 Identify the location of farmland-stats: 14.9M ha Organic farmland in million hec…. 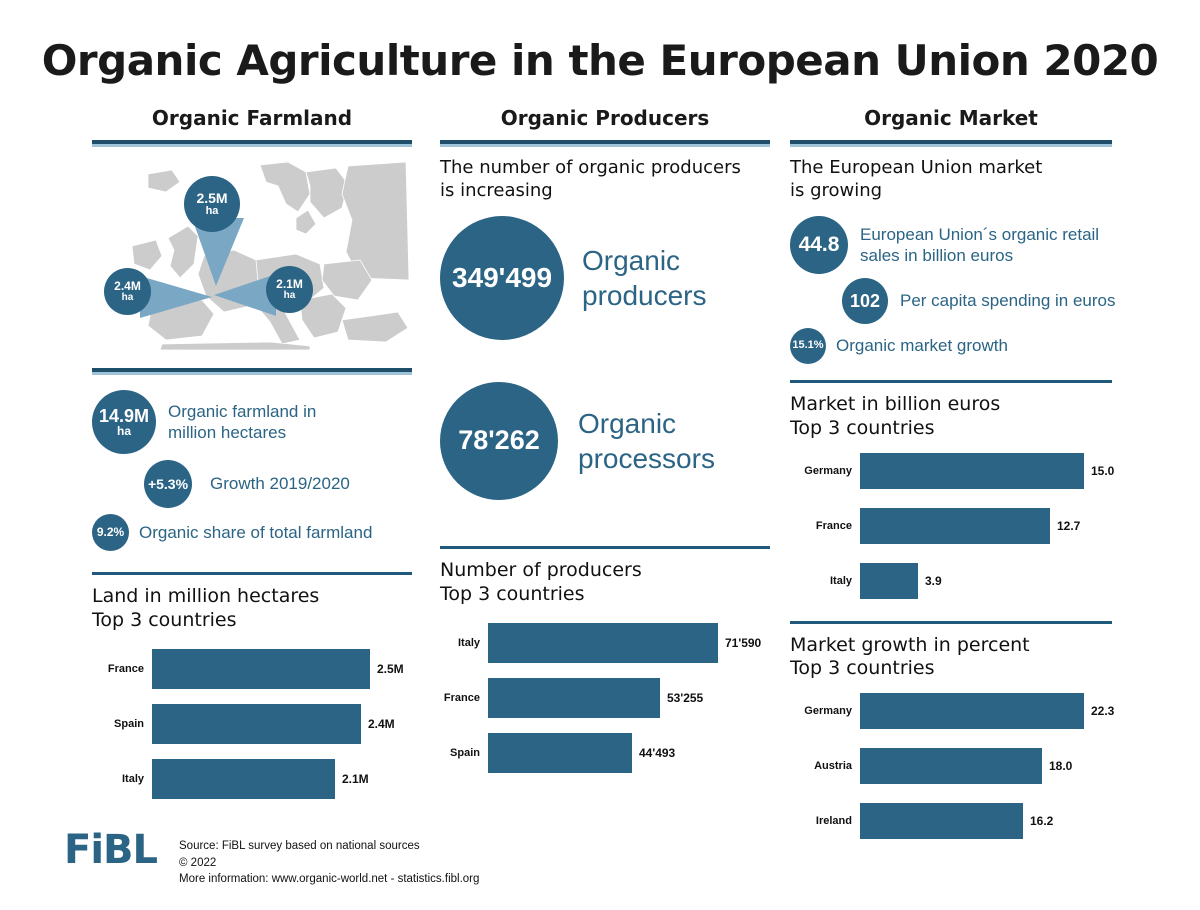
(252, 470).